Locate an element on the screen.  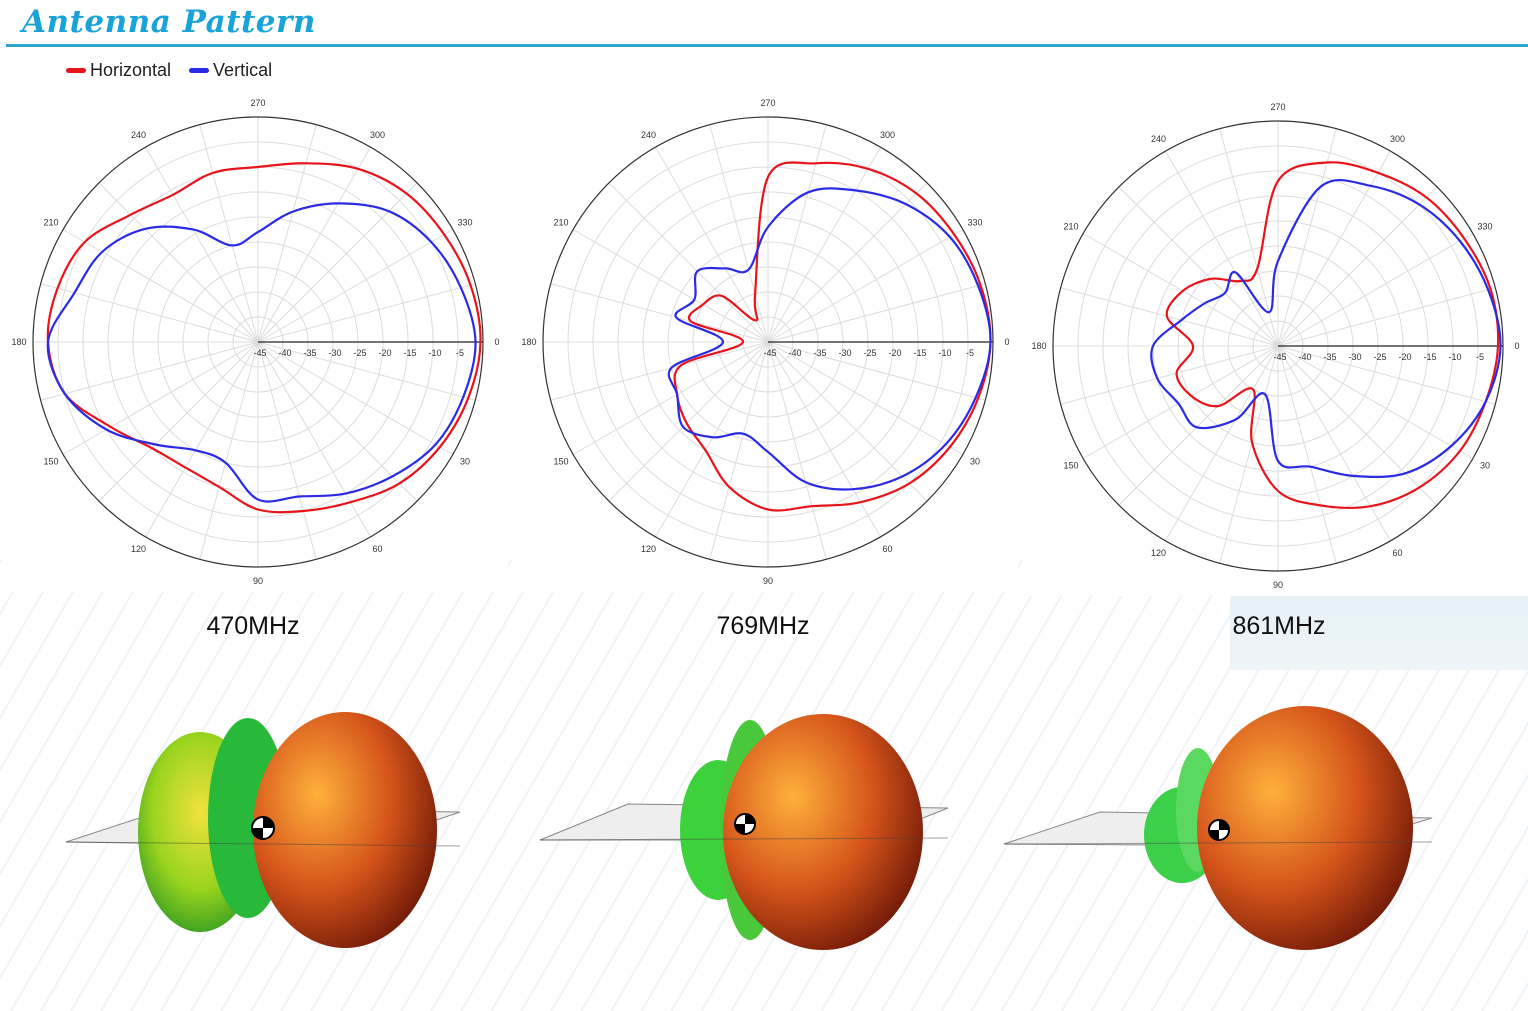
page-title: Antenna Pattern is located at coordinates (169, 22).